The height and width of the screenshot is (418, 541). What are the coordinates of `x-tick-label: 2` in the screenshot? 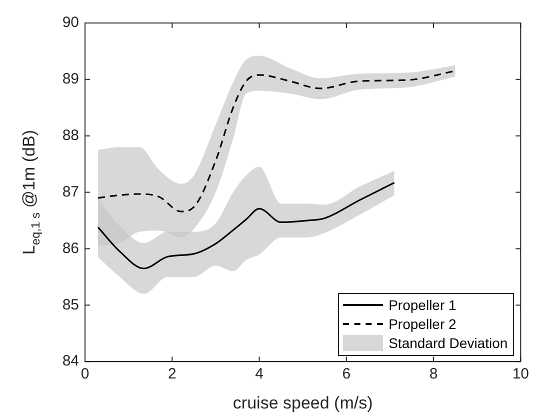 It's located at (172, 374).